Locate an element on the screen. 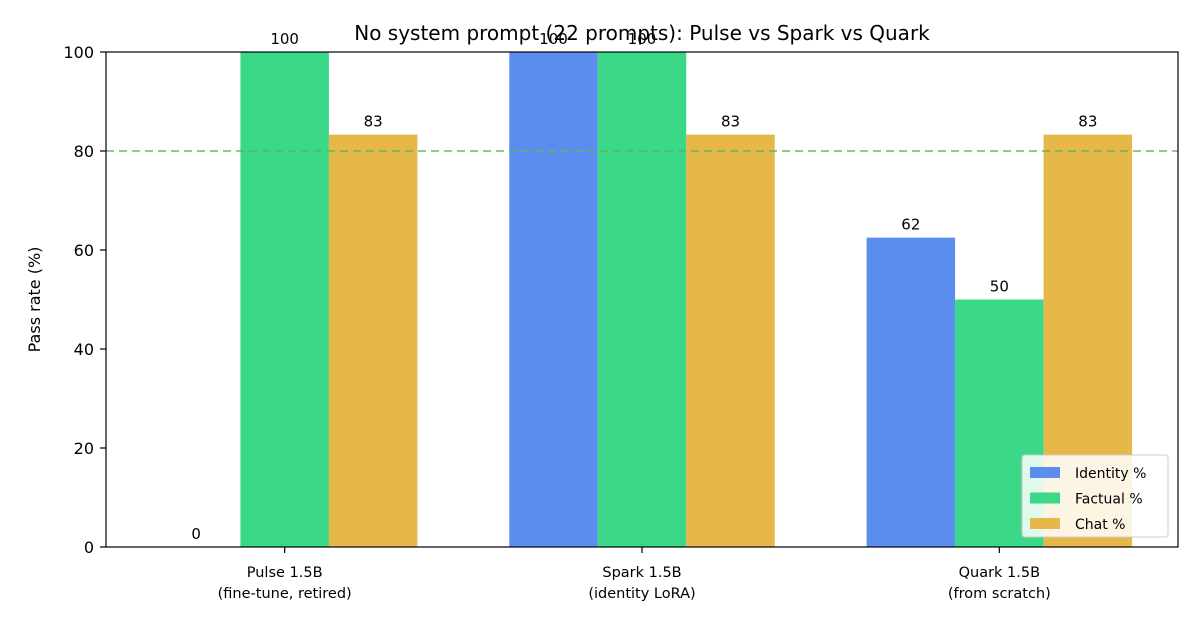  y-tick-label: 60 is located at coordinates (84, 250).